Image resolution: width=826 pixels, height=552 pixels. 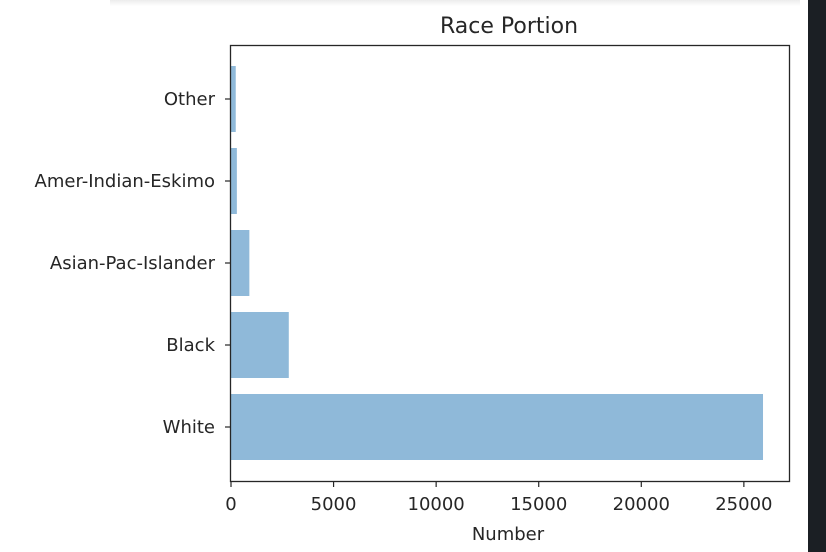 I want to click on y-tick-label-white: White, so click(x=189, y=427).